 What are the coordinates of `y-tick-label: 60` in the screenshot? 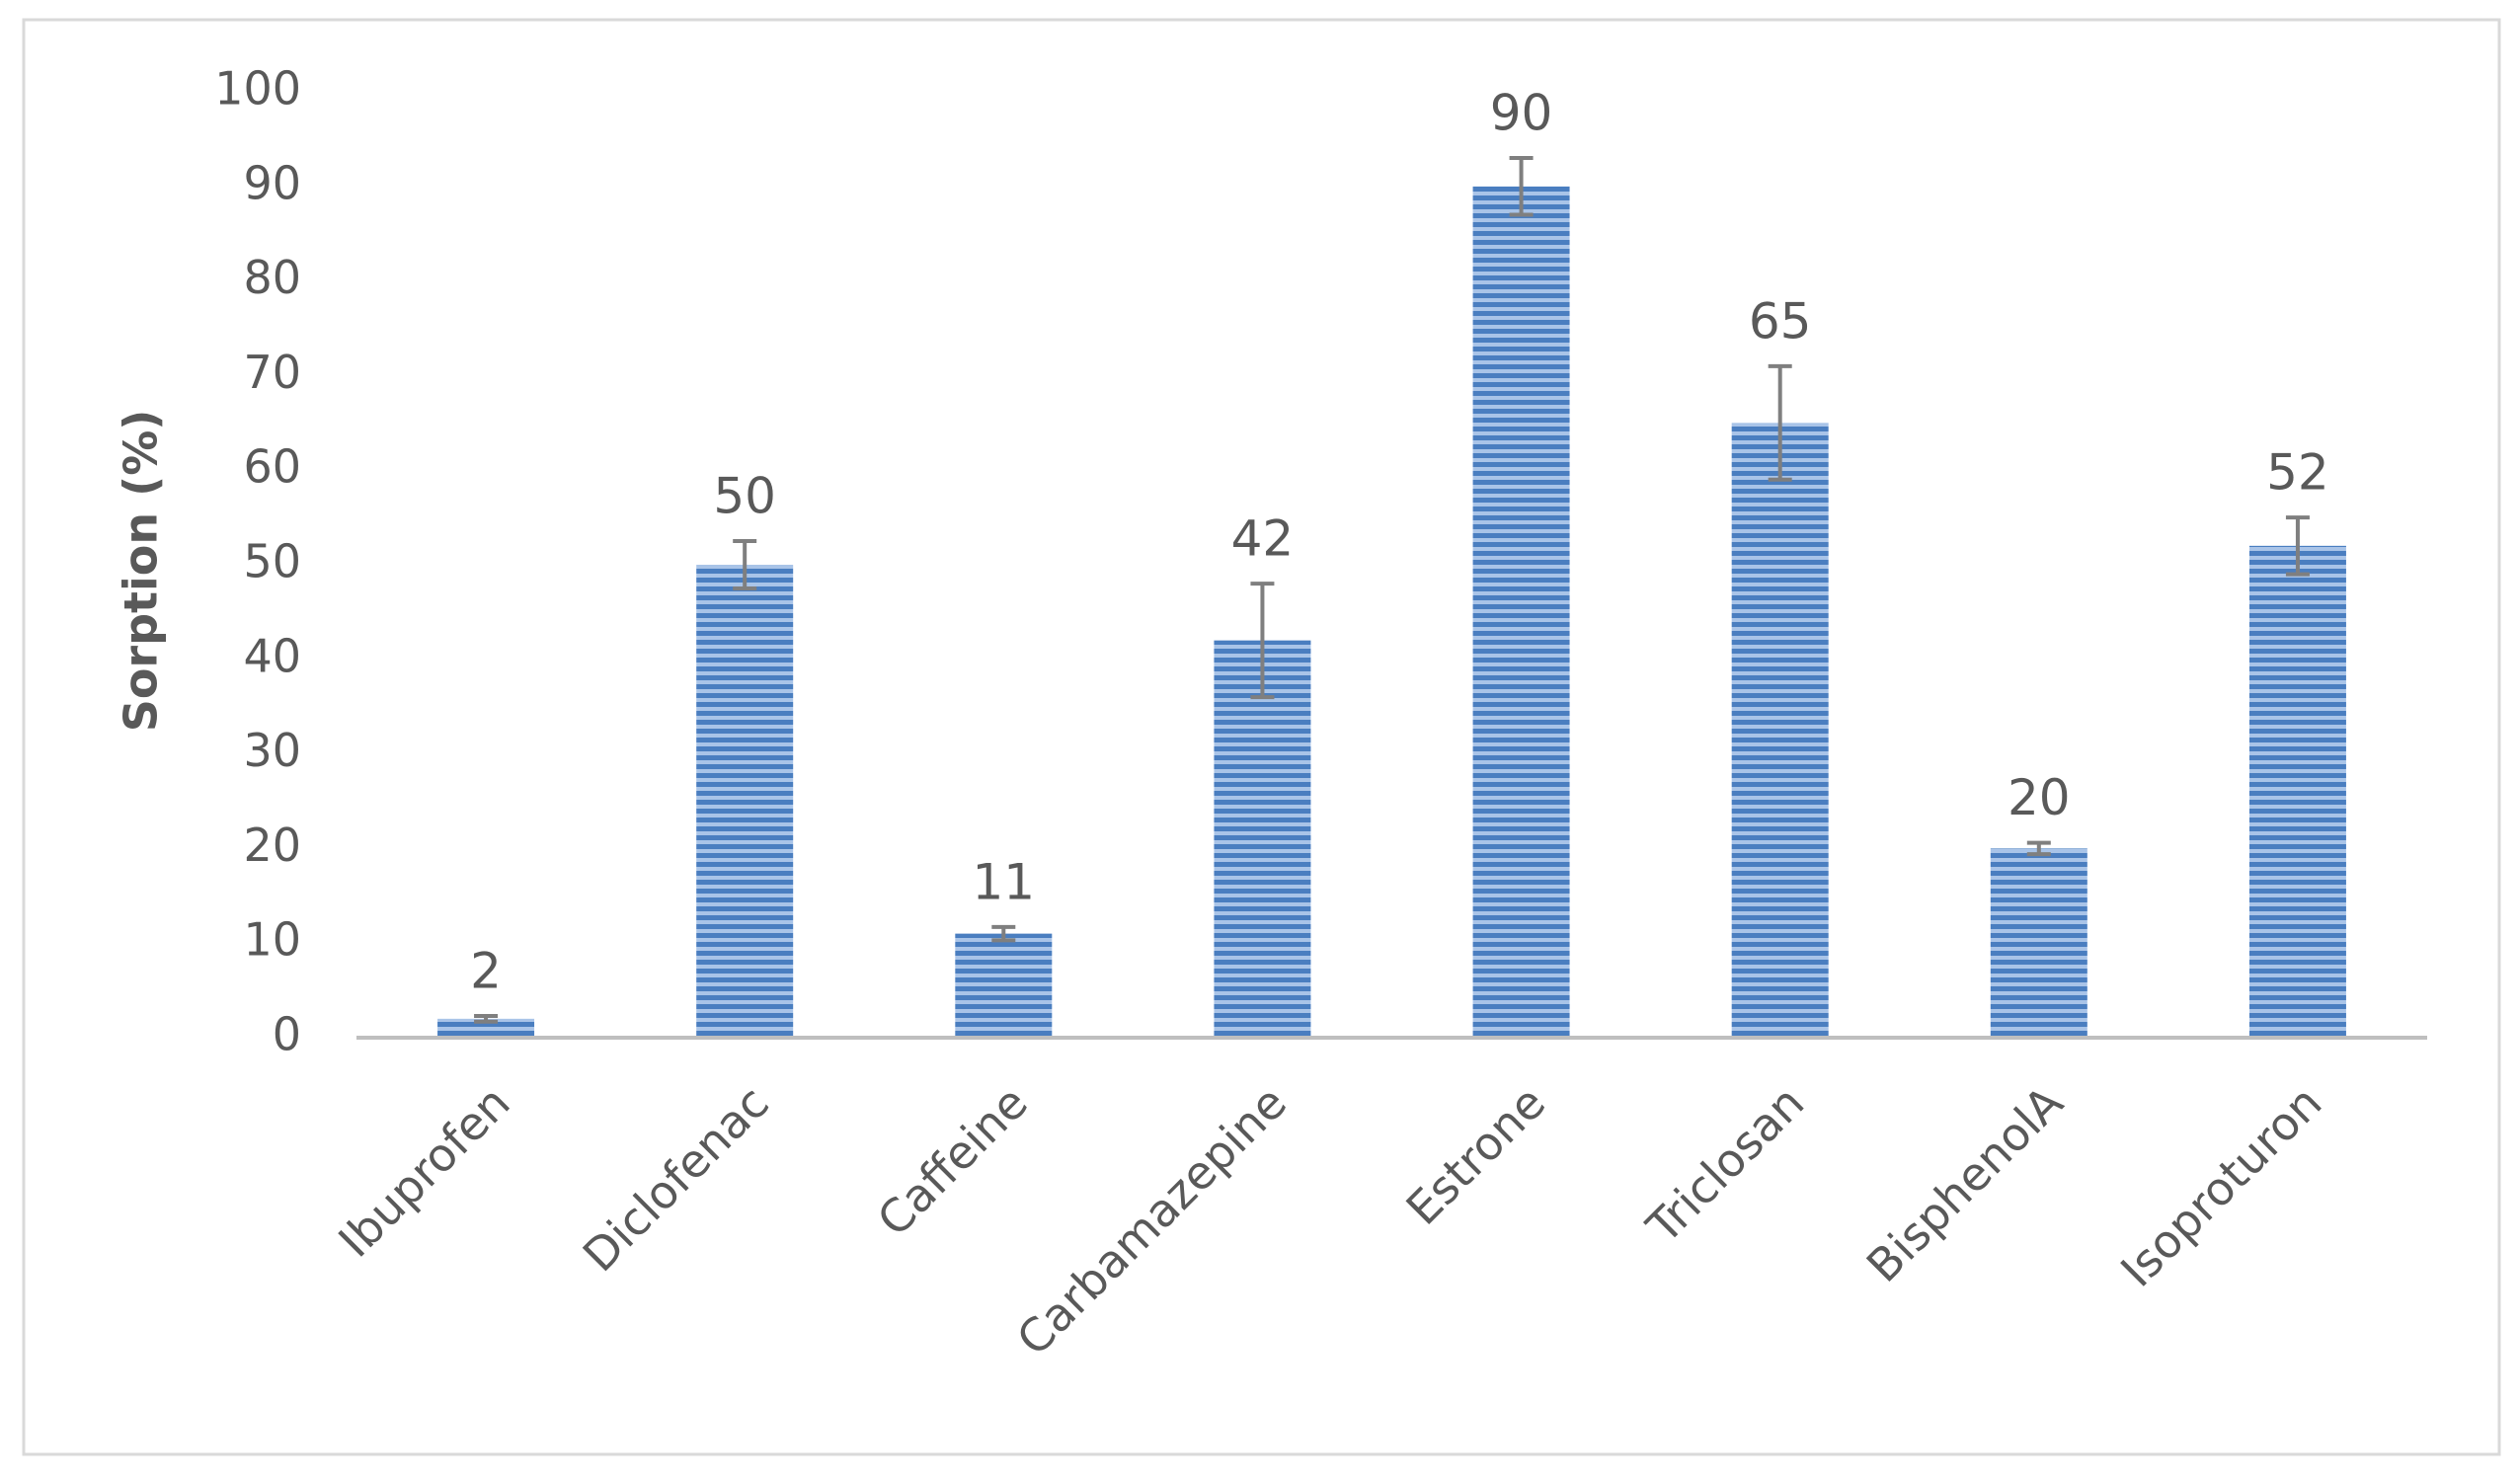 It's located at (272, 467).